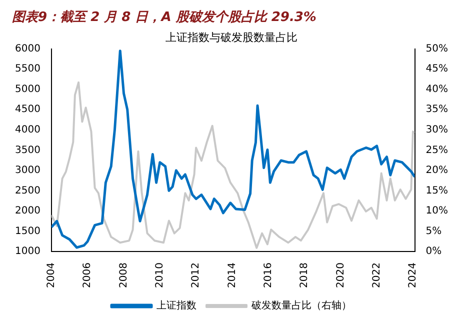 Image resolution: width=463 pixels, height=329 pixels. I want to click on x-tick-label: 2004, so click(52, 275).